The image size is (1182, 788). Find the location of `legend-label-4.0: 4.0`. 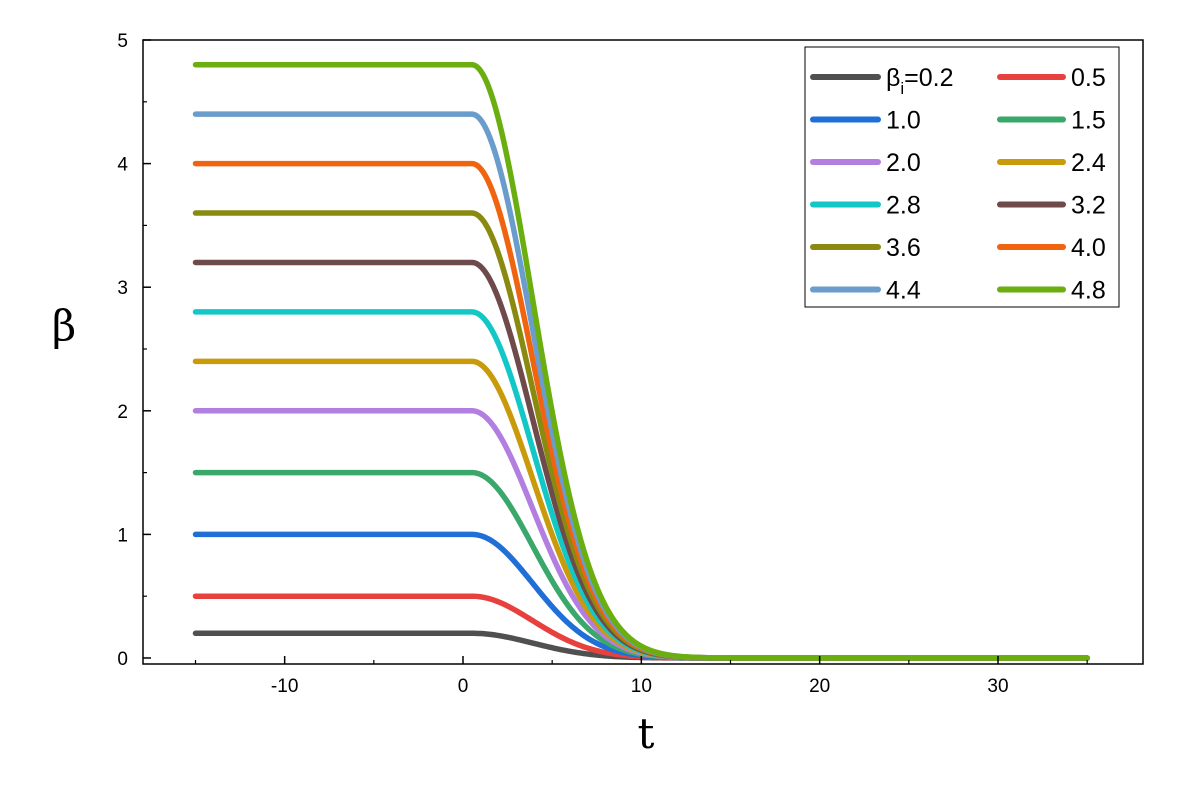

legend-label-4.0: 4.0 is located at coordinates (1088, 248).